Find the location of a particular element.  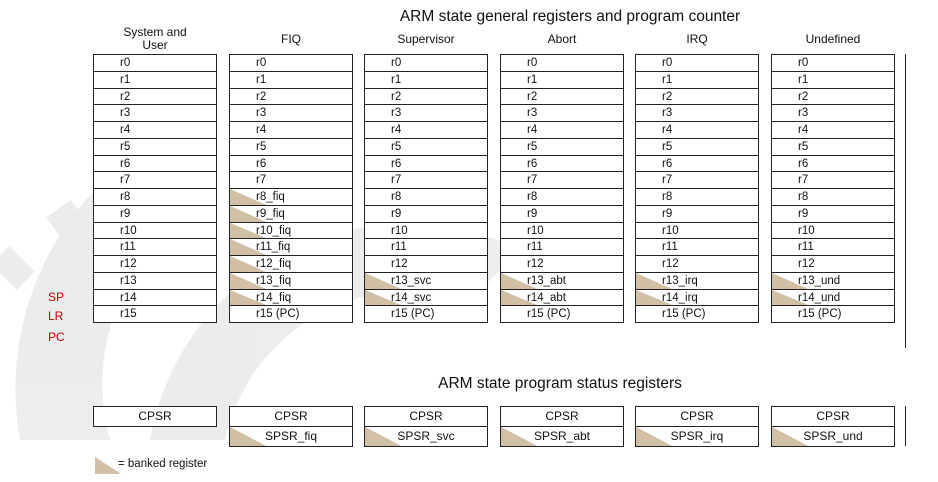

register-label: r13 is located at coordinates (128, 280).